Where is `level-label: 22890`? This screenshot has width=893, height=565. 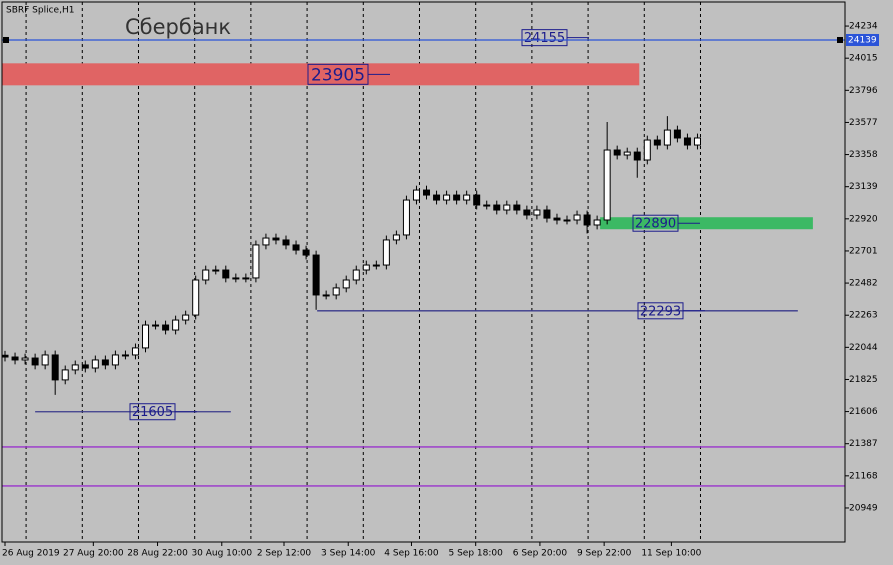
level-label: 22890 is located at coordinates (655, 224).